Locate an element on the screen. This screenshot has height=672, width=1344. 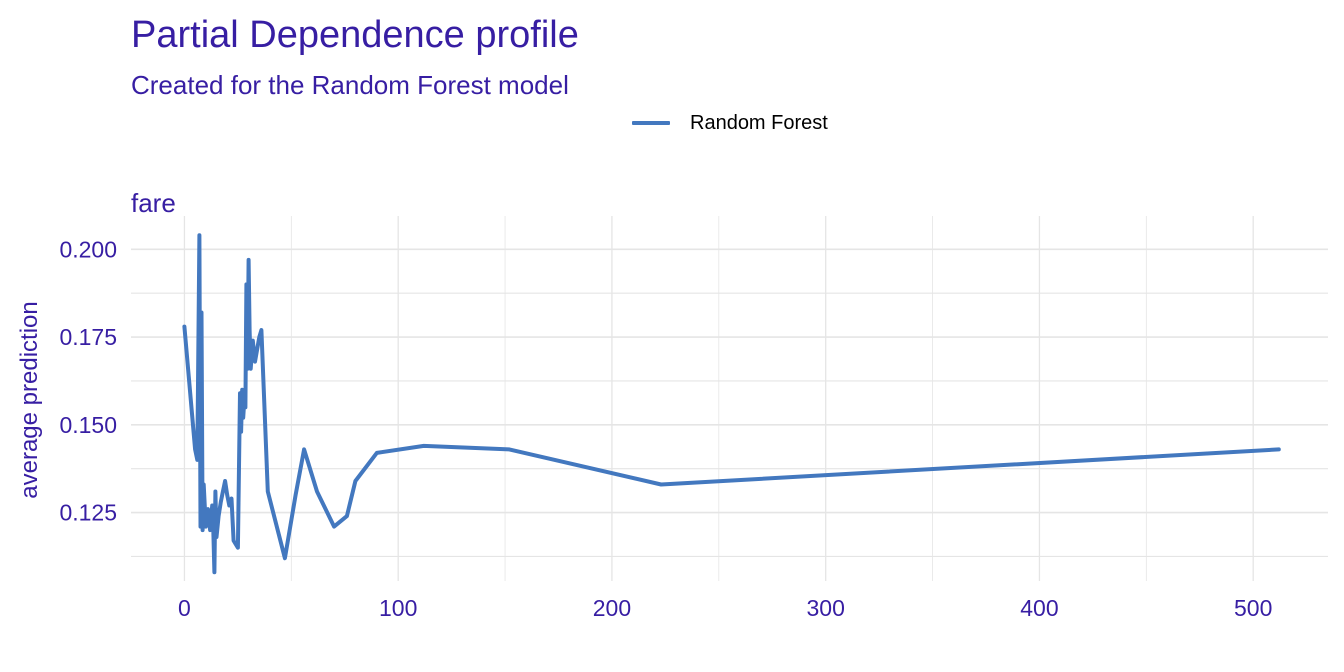
chart-subtitle: Created for the Random Forest model is located at coordinates (350, 85).